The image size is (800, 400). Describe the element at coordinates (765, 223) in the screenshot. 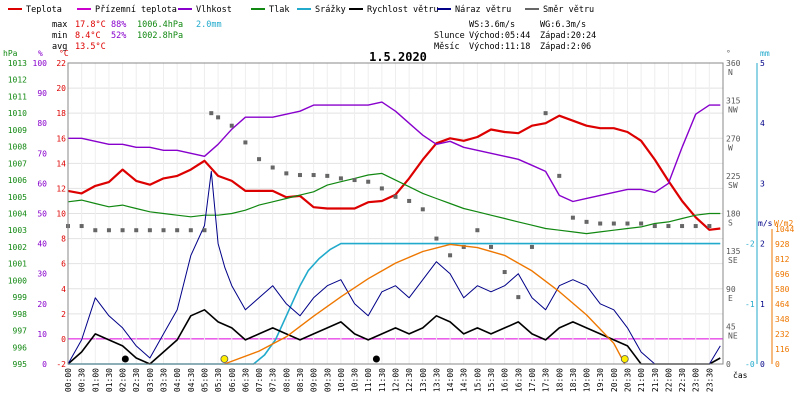

I see `unit-ms: m/s` at that location.